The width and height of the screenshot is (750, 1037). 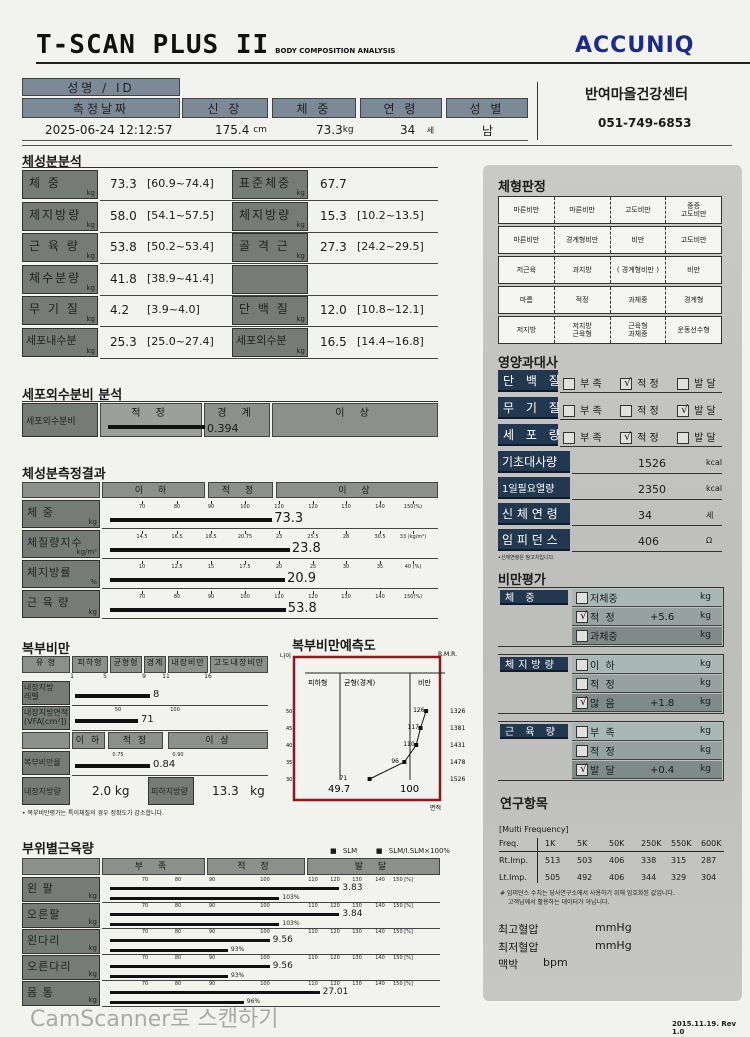 I want to click on bmr-tick: 1431, so click(x=457, y=745).